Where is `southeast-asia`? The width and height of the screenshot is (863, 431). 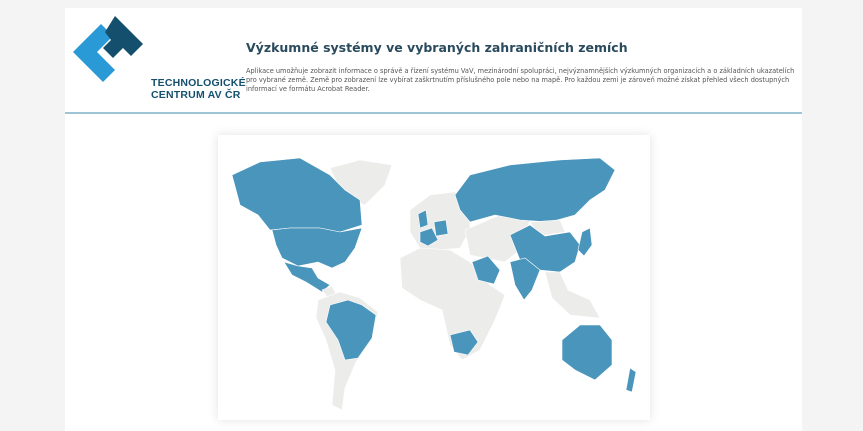 southeast-asia is located at coordinates (572, 295).